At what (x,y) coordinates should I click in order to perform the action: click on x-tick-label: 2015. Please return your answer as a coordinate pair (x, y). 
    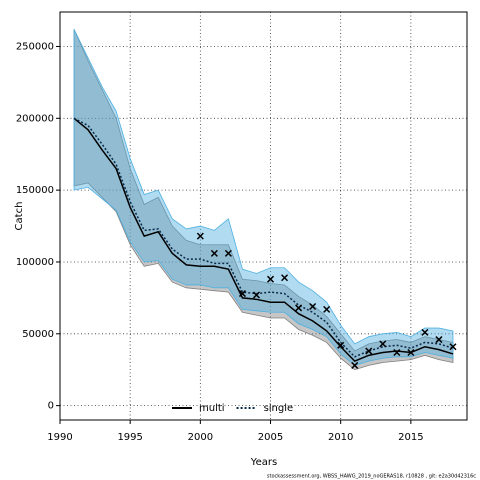
    Looking at the image, I should click on (410, 437).